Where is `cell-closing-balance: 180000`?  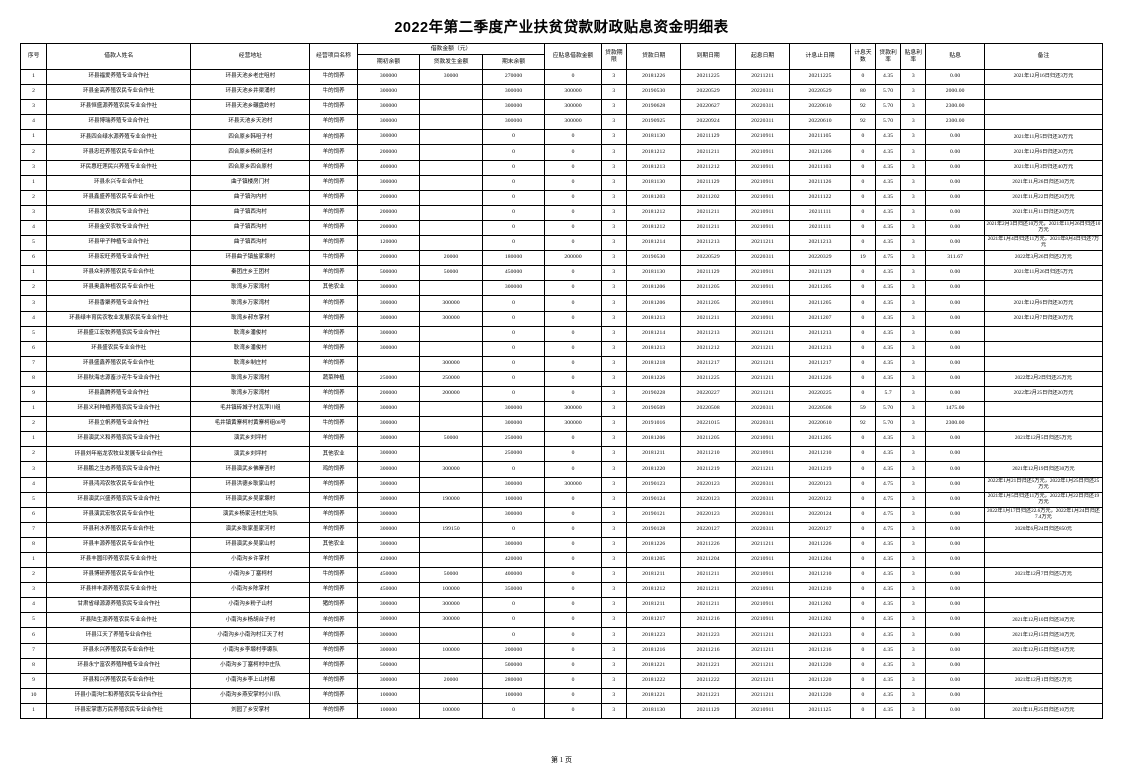
cell-closing-balance: 180000 is located at coordinates (513, 258).